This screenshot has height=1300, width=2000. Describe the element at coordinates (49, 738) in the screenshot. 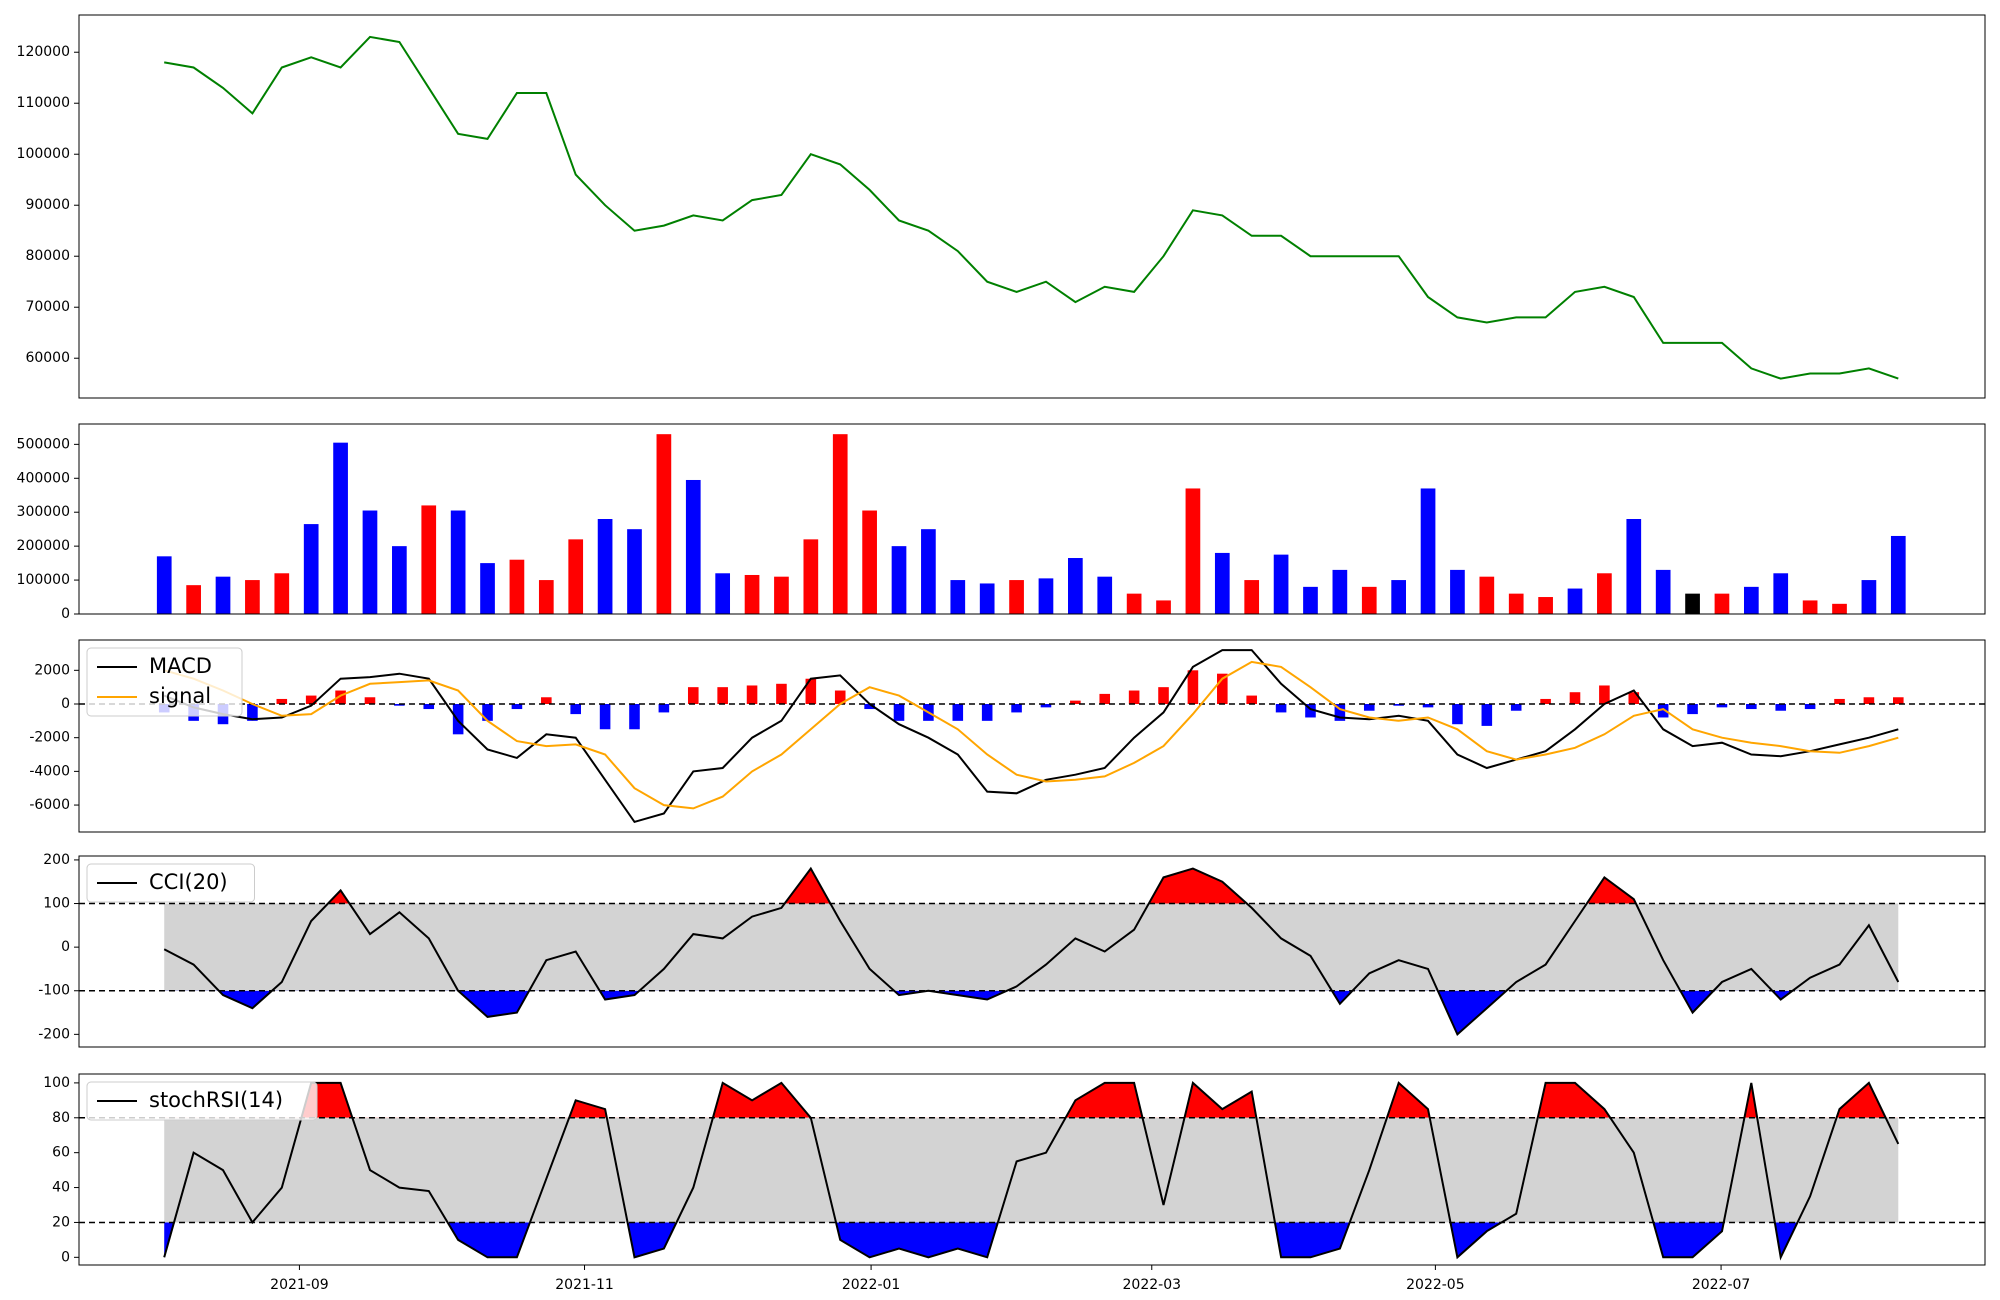

I see `y-tick-label: -2000` at that location.